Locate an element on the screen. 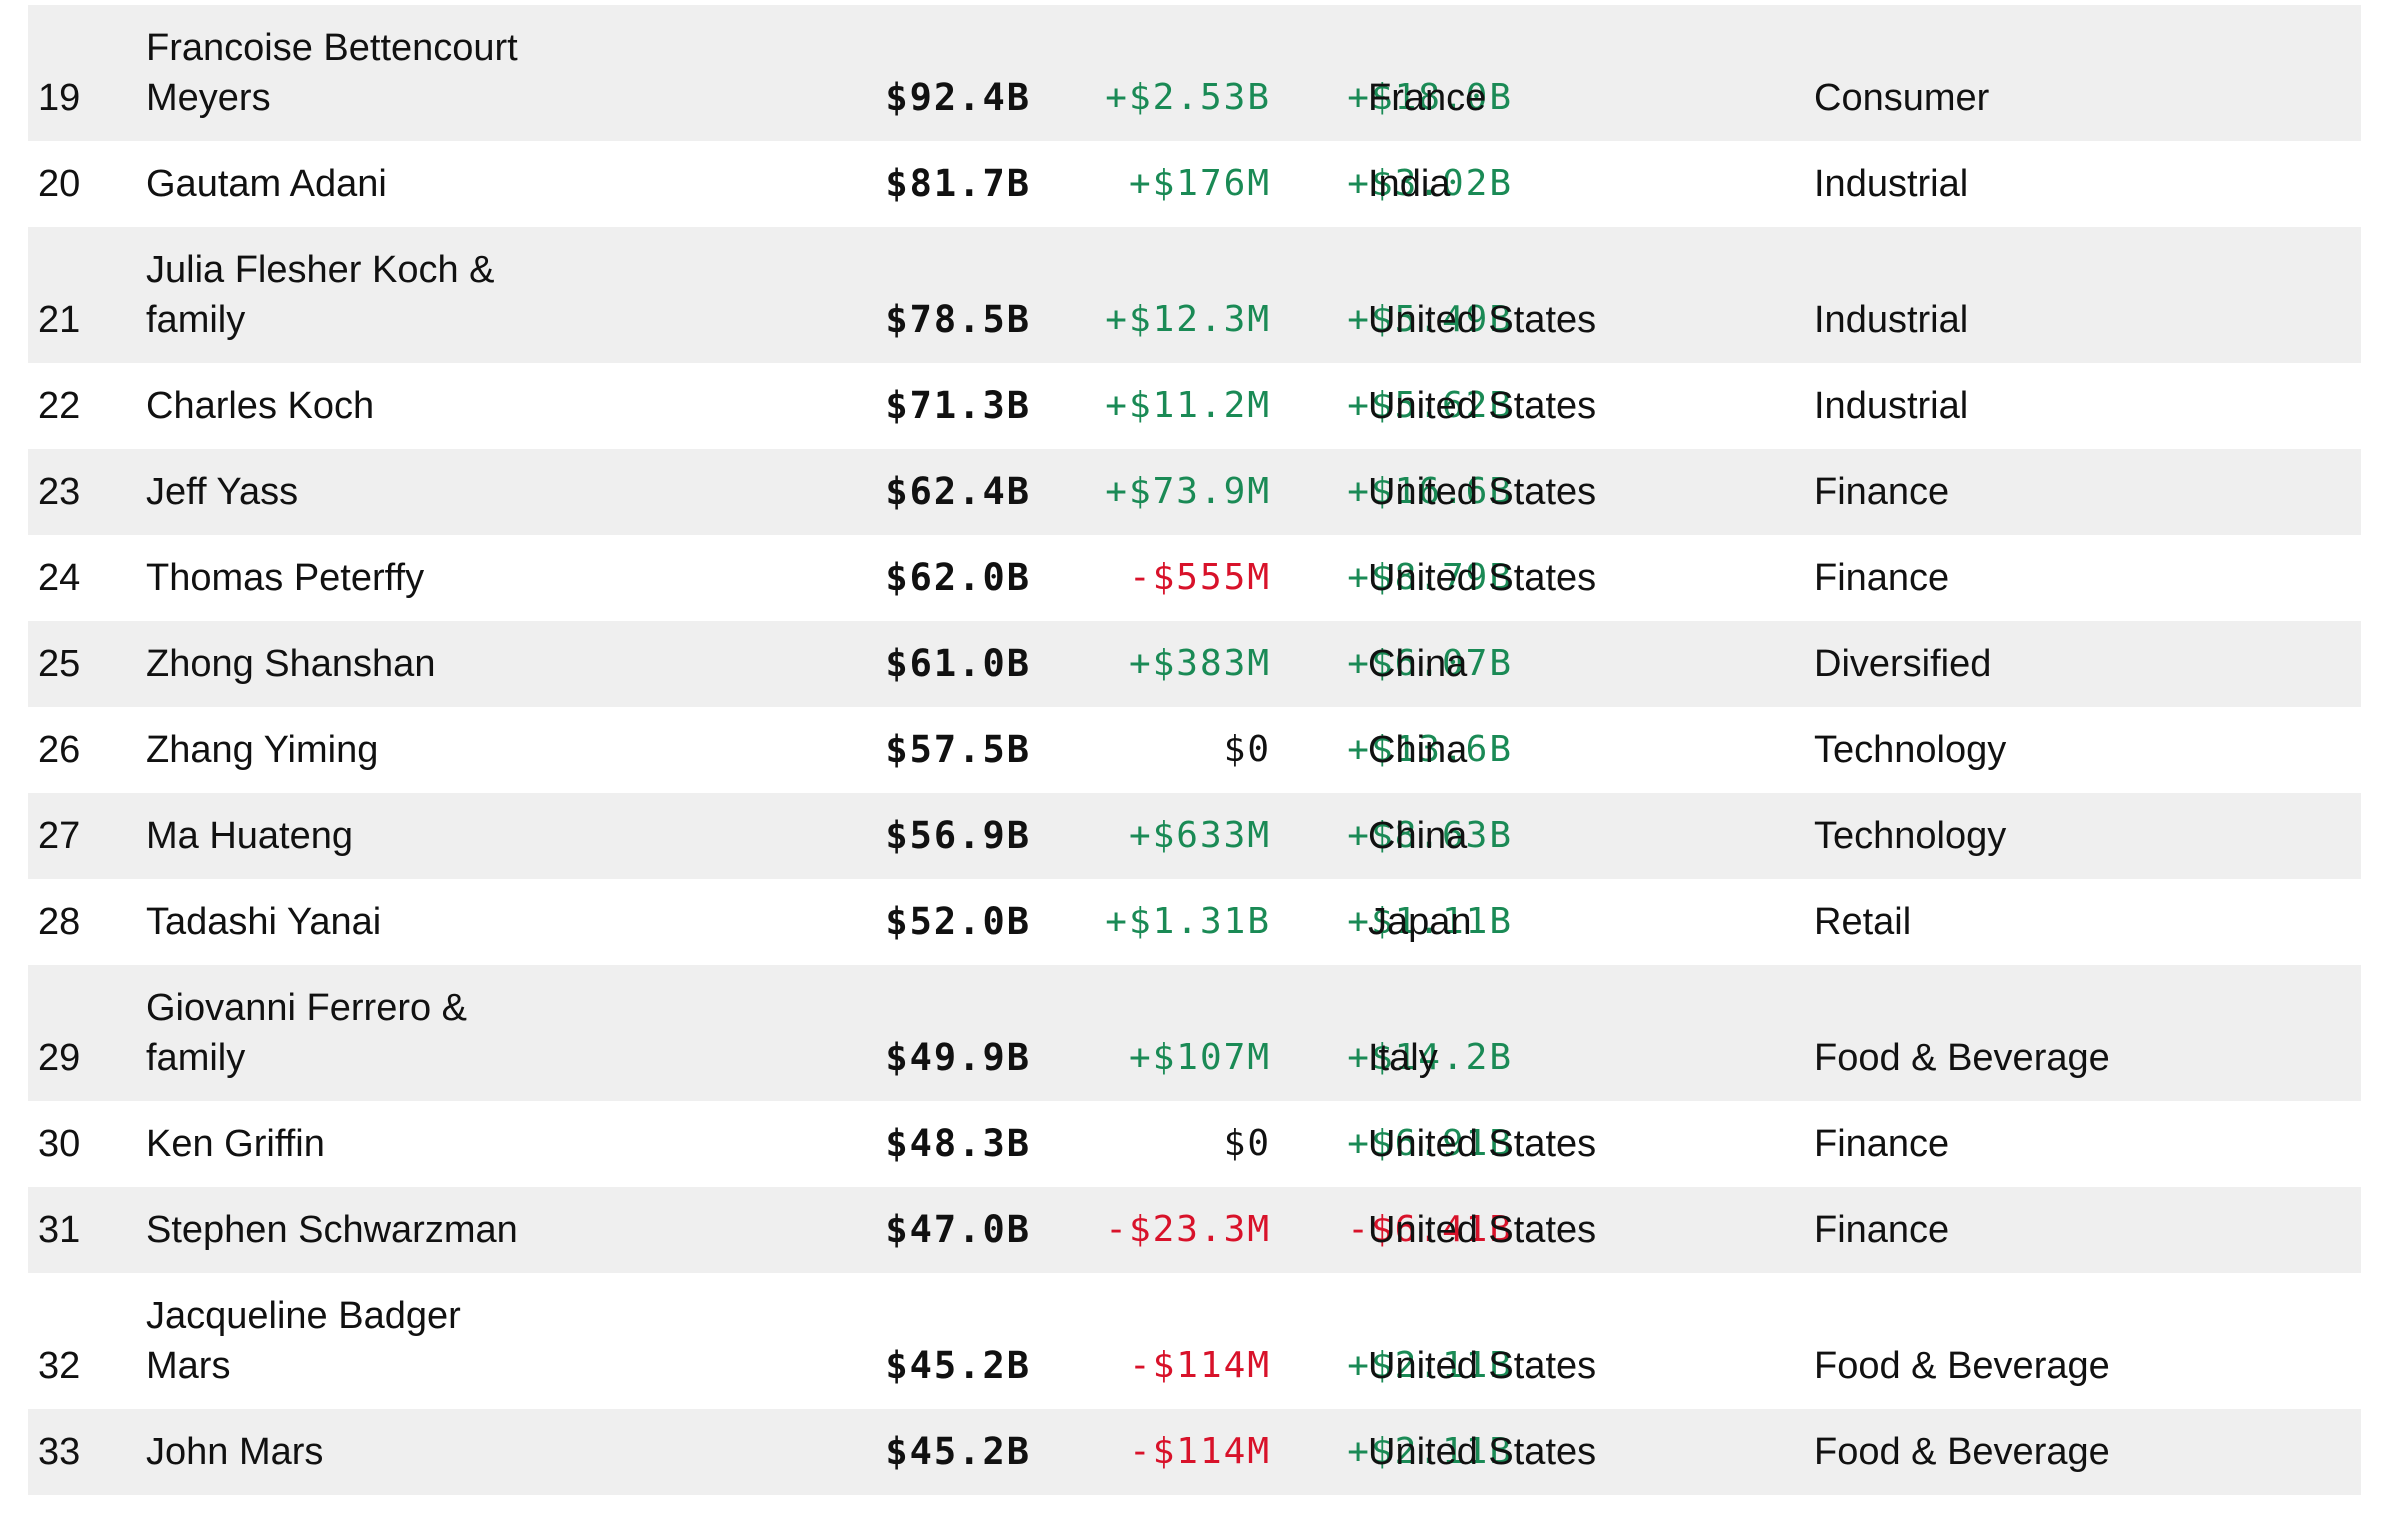 The image size is (2382, 1516). net-worth-cell: $81.7B is located at coordinates (958, 183).